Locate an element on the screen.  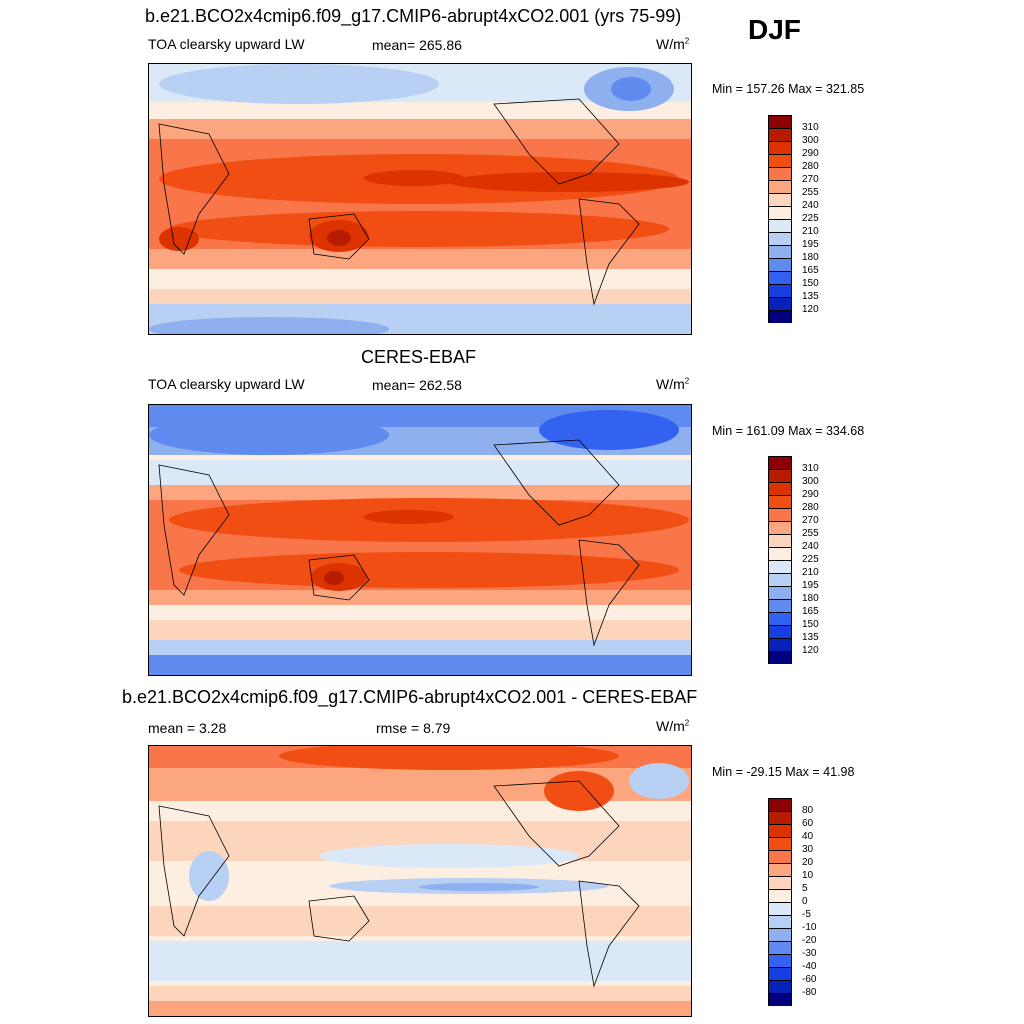
panel2-colorbar-tick-label: 280 is located at coordinates (810, 507).